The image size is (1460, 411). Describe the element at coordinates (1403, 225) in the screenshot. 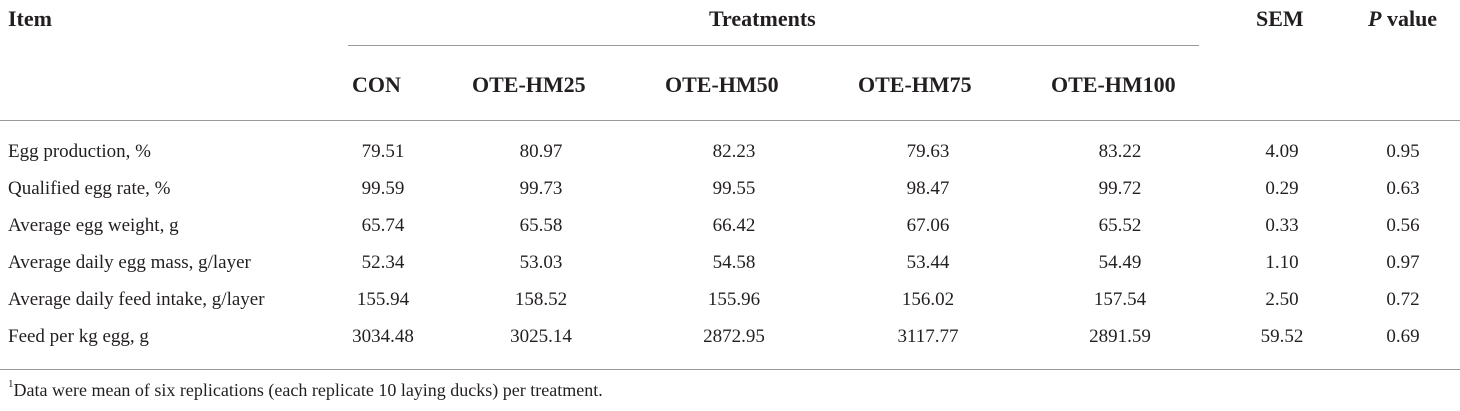

I see `p-value: 0.56` at that location.